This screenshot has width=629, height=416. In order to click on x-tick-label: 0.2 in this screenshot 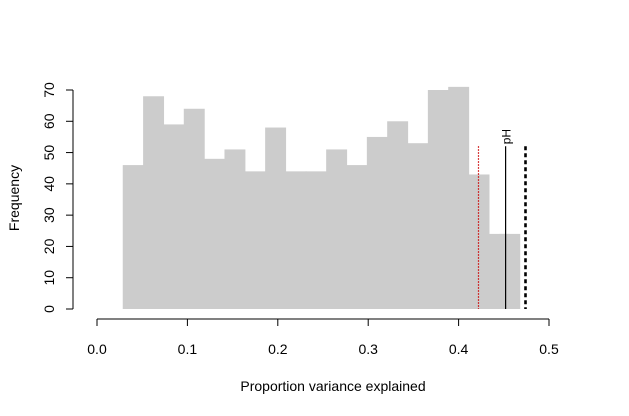, I will do `click(278, 349)`.